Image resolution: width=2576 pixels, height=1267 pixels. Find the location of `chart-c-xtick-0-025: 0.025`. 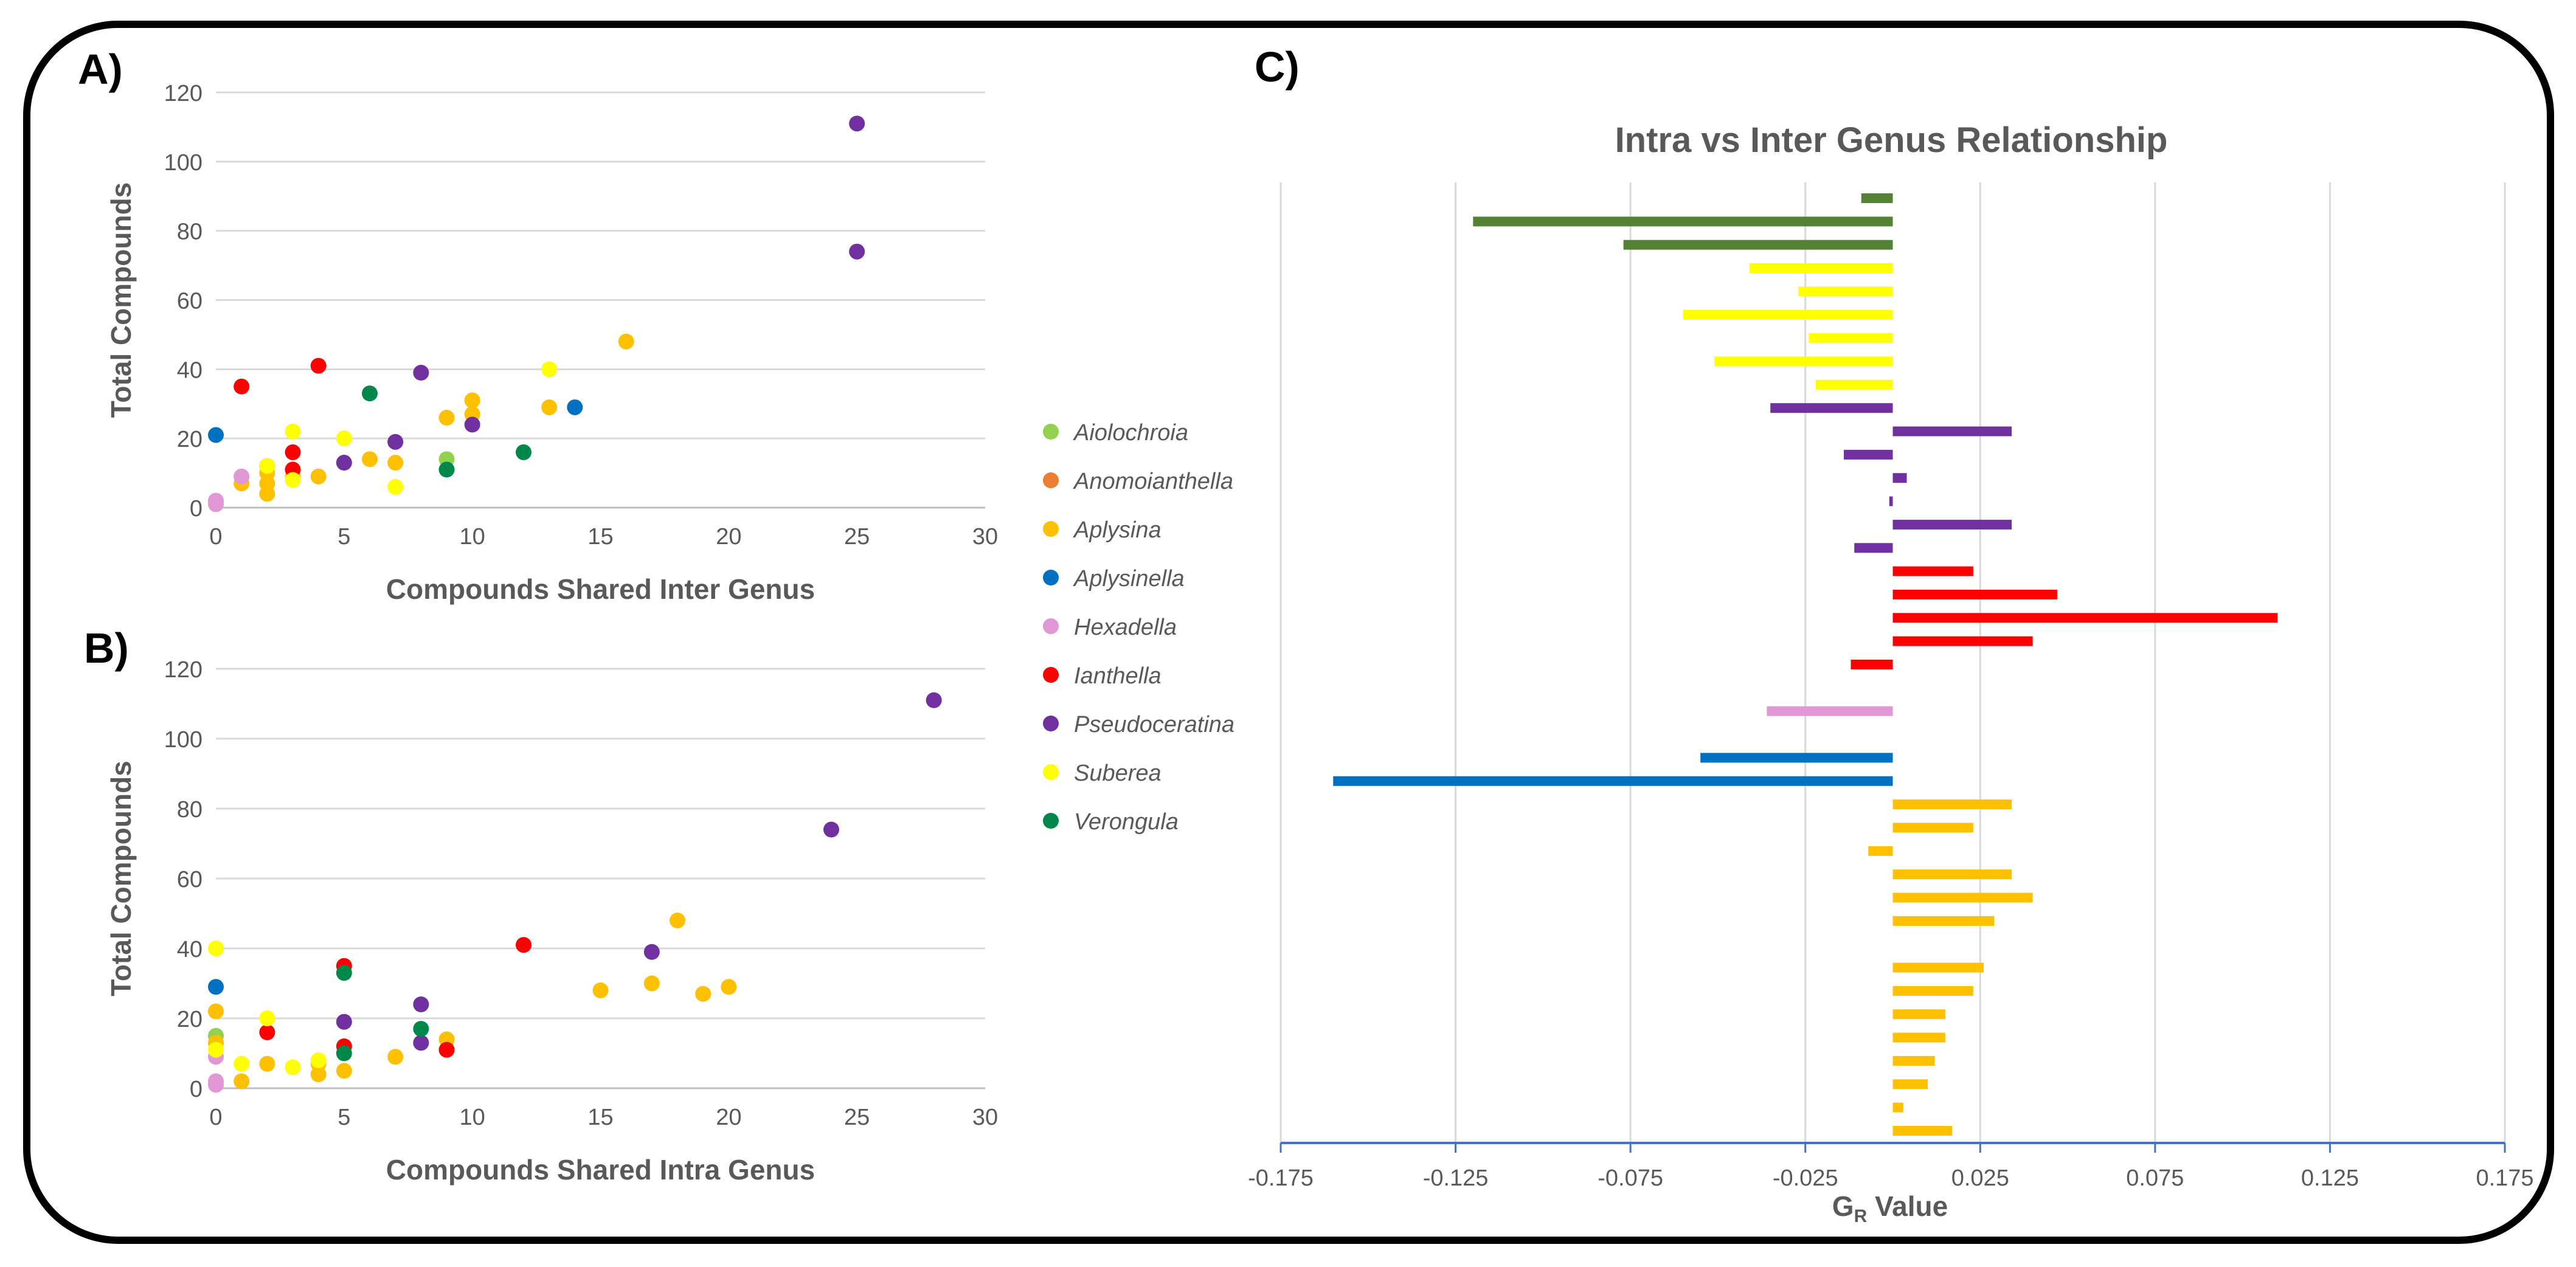

chart-c-xtick-0-025: 0.025 is located at coordinates (1980, 1178).